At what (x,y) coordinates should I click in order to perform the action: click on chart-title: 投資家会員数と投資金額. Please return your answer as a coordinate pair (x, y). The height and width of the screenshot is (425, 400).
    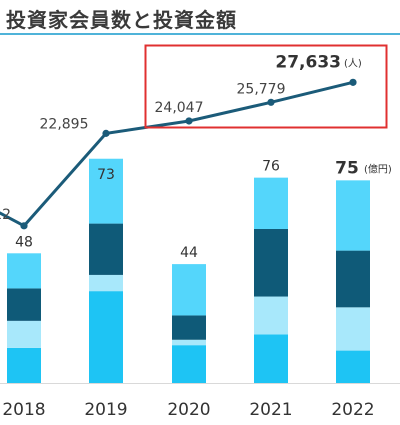
    Looking at the image, I should click on (121, 20).